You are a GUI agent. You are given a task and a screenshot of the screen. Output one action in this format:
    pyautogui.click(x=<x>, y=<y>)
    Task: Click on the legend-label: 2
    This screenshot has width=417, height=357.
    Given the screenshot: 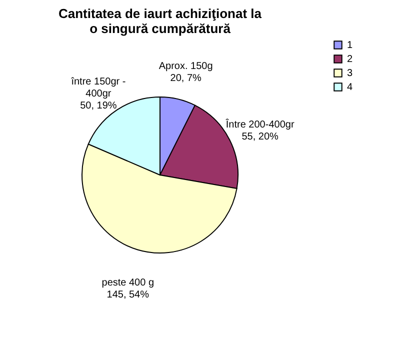 What is the action you would take?
    pyautogui.click(x=350, y=59)
    